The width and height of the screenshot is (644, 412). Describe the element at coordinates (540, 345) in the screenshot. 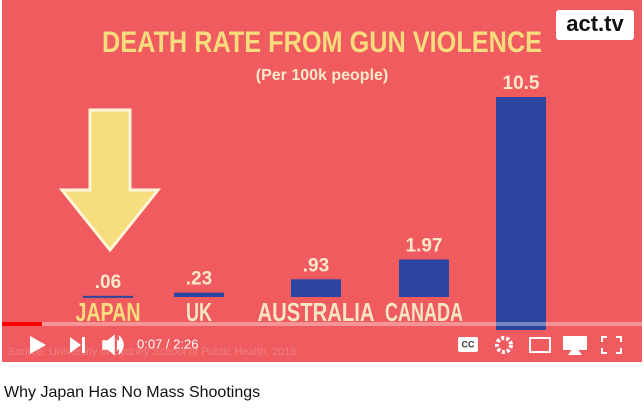

I see `theater-button` at that location.